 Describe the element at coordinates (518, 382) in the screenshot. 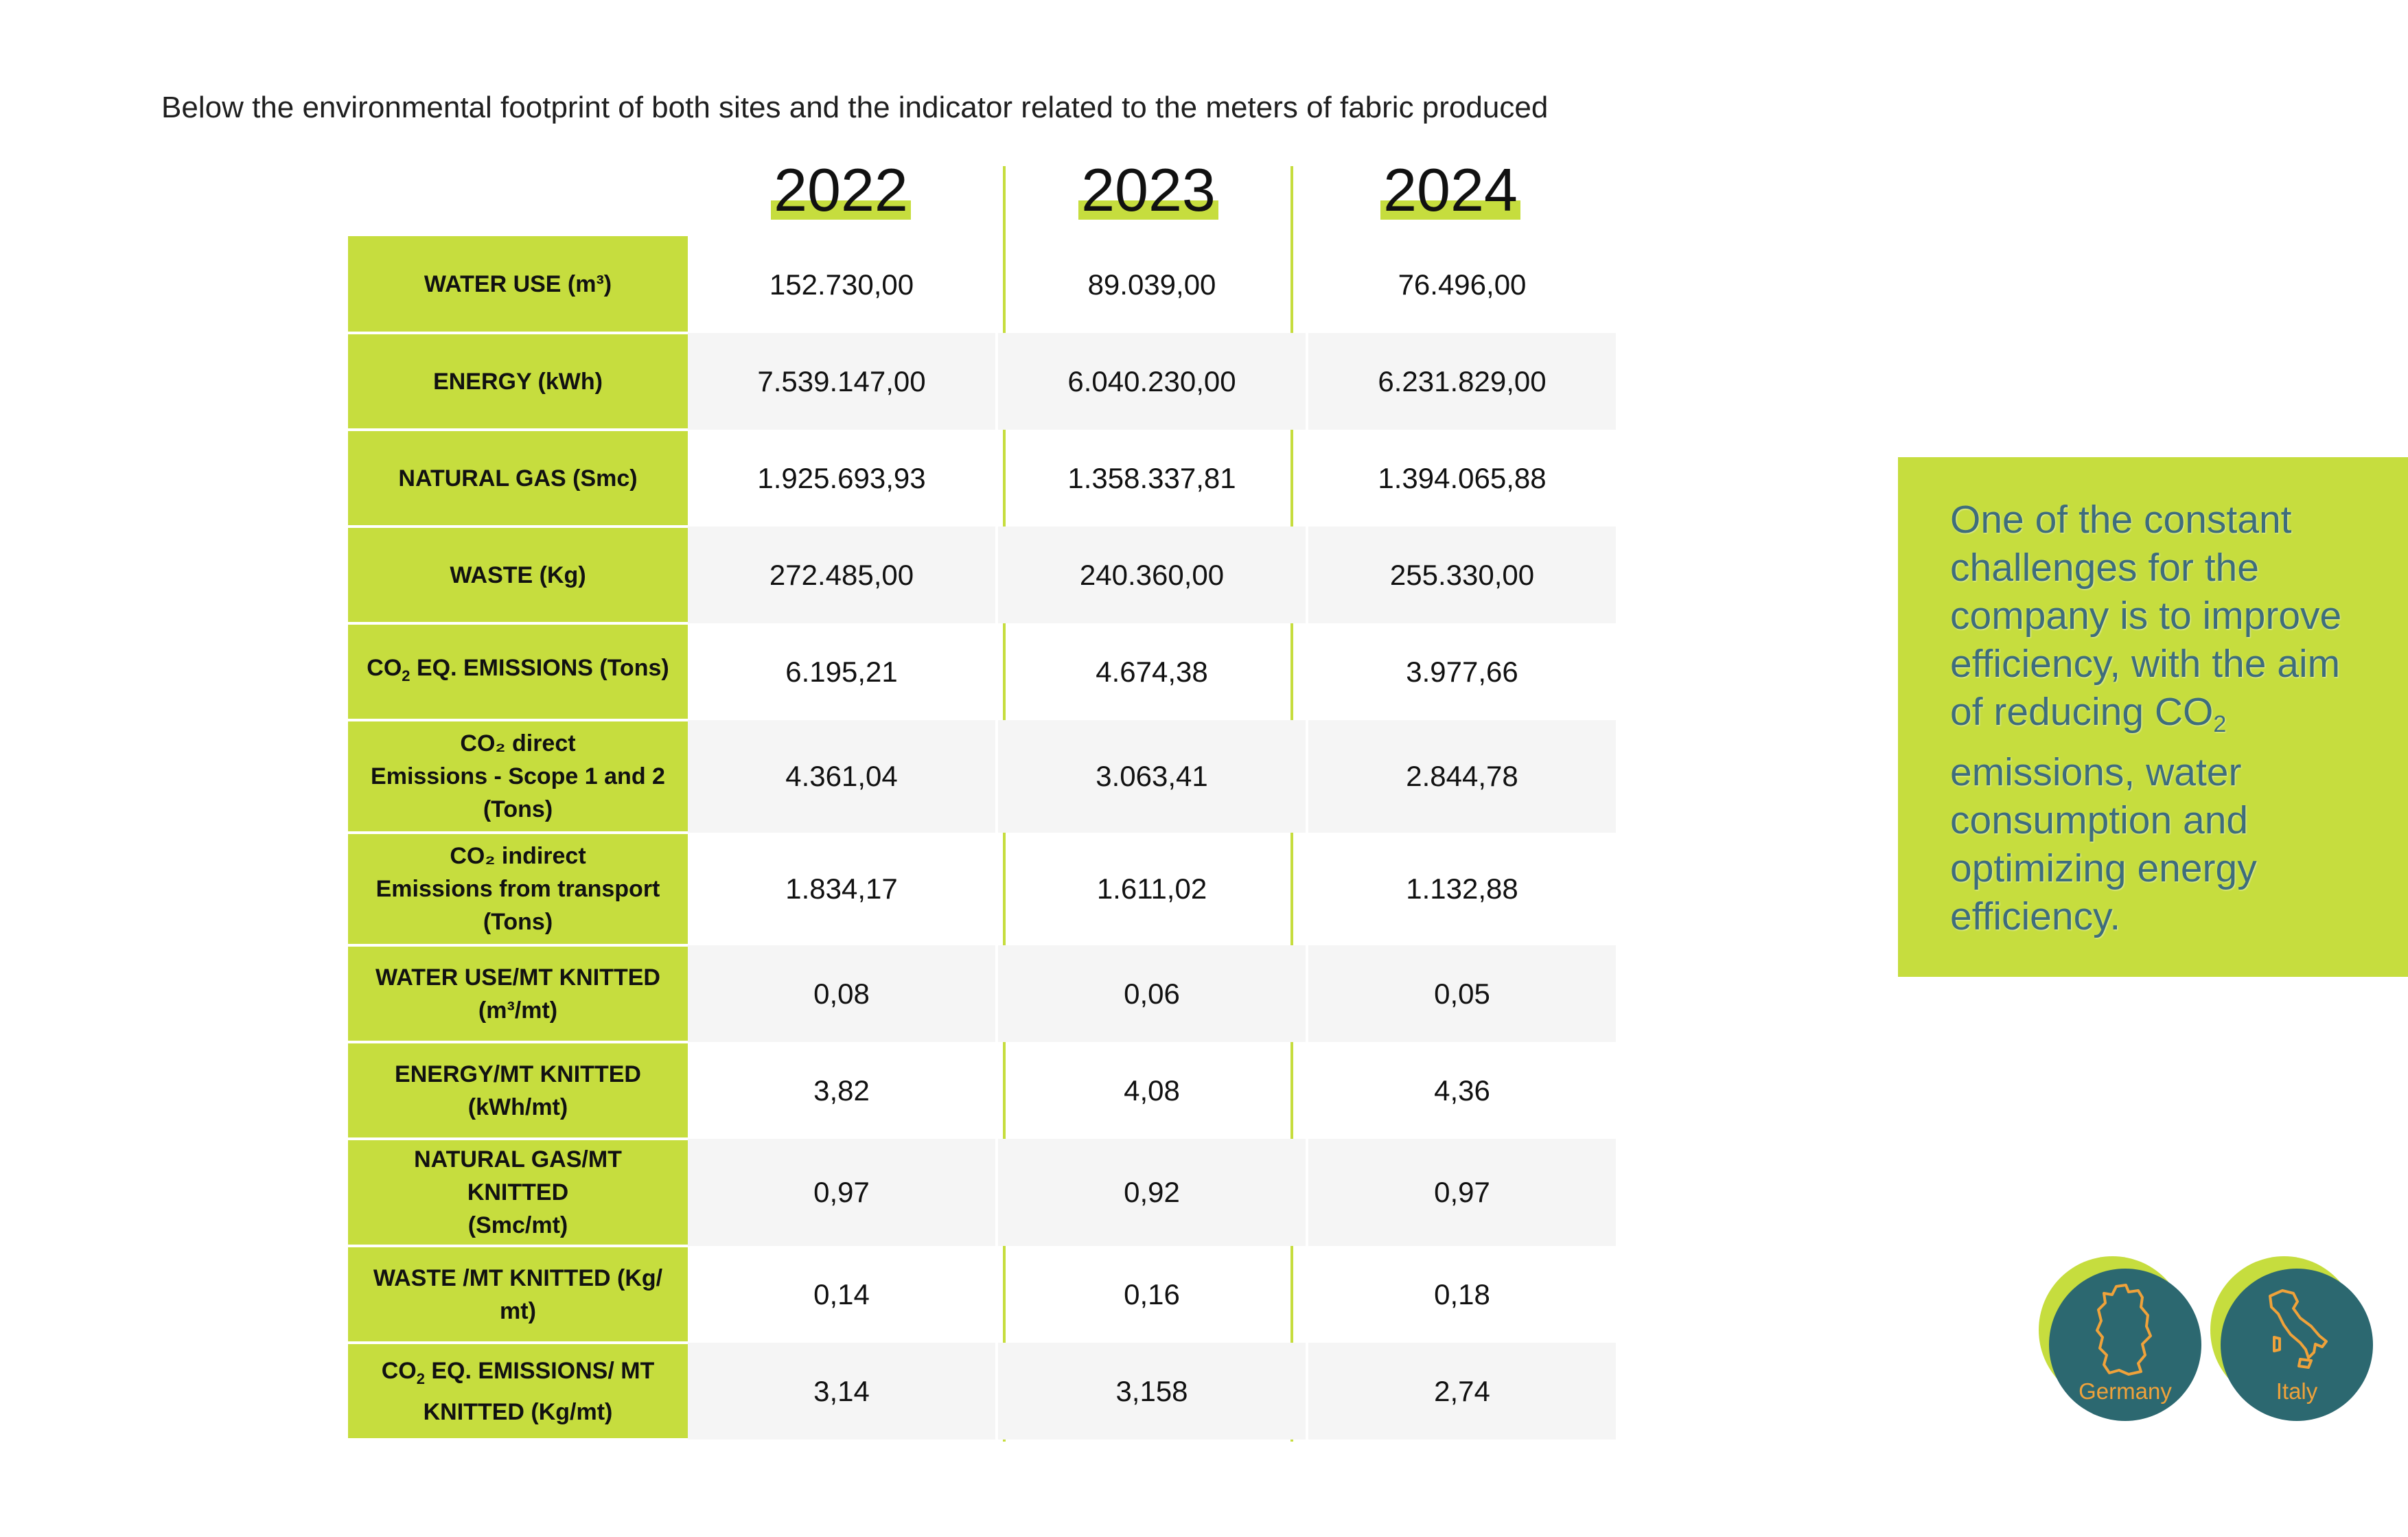

I see `row-label: ENERGY (kWh)` at that location.